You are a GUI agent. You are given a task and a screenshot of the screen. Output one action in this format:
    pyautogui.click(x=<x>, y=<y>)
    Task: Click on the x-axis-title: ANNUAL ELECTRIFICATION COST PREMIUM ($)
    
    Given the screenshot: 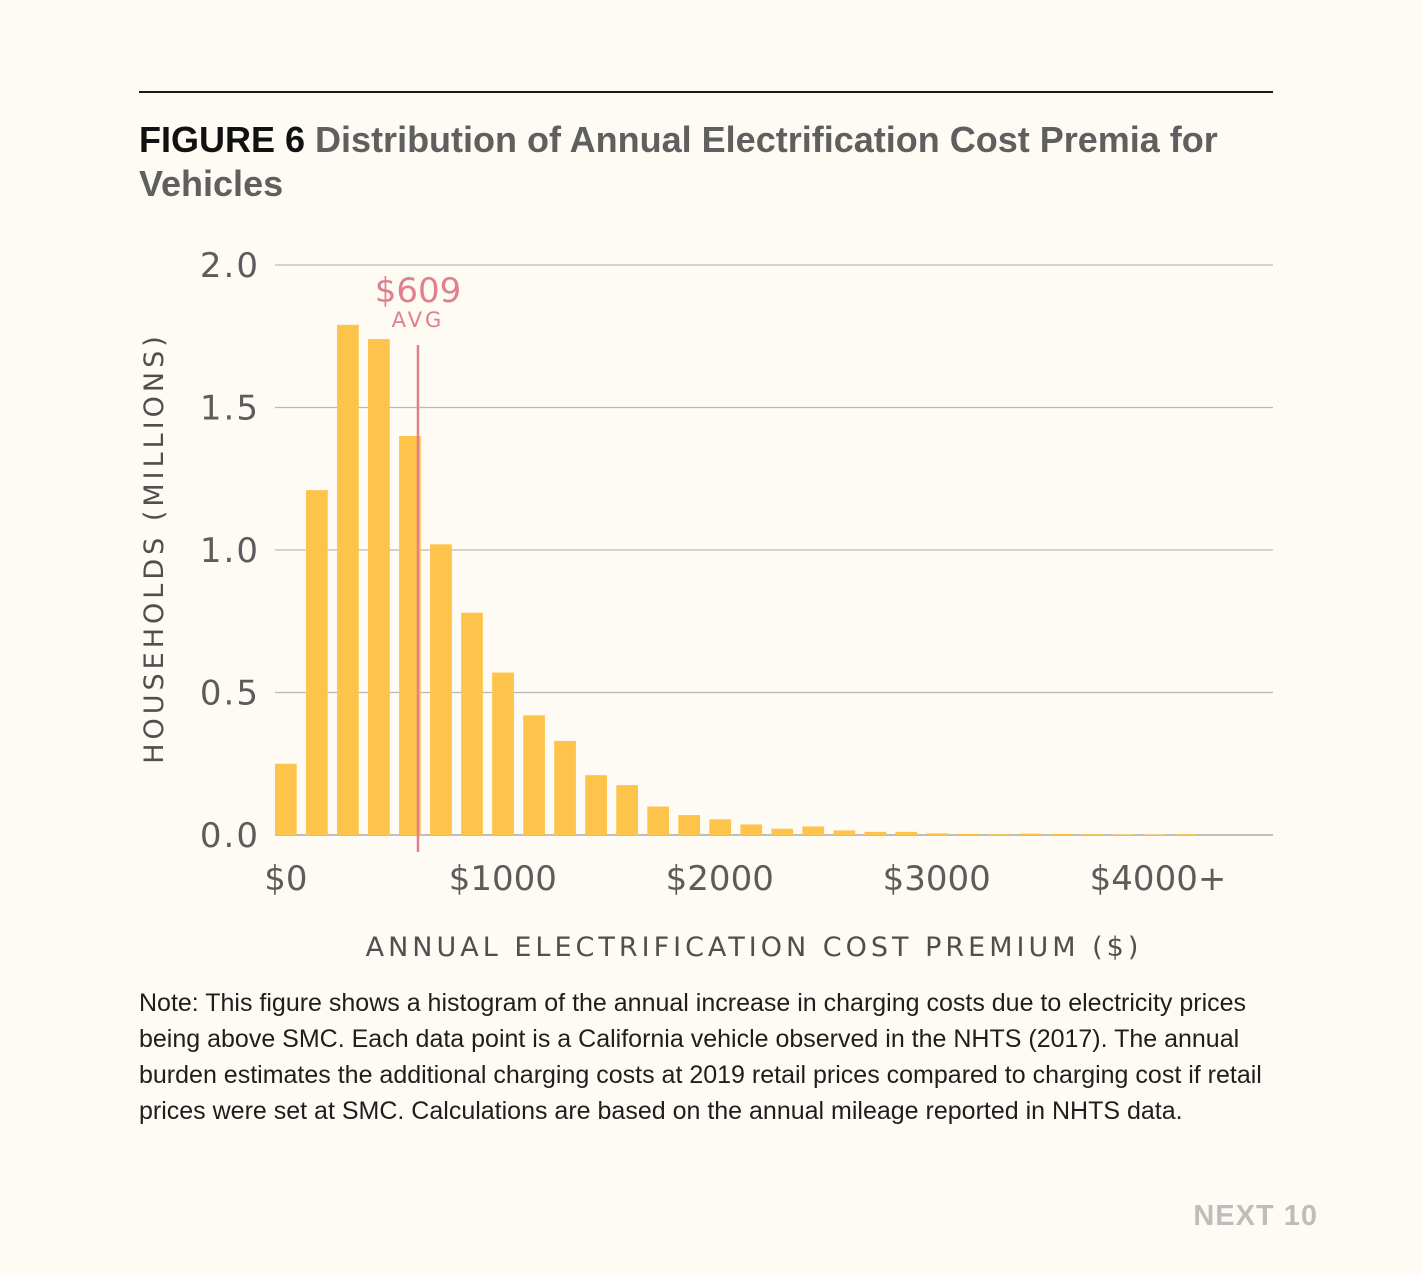 What is the action you would take?
    pyautogui.click(x=754, y=947)
    